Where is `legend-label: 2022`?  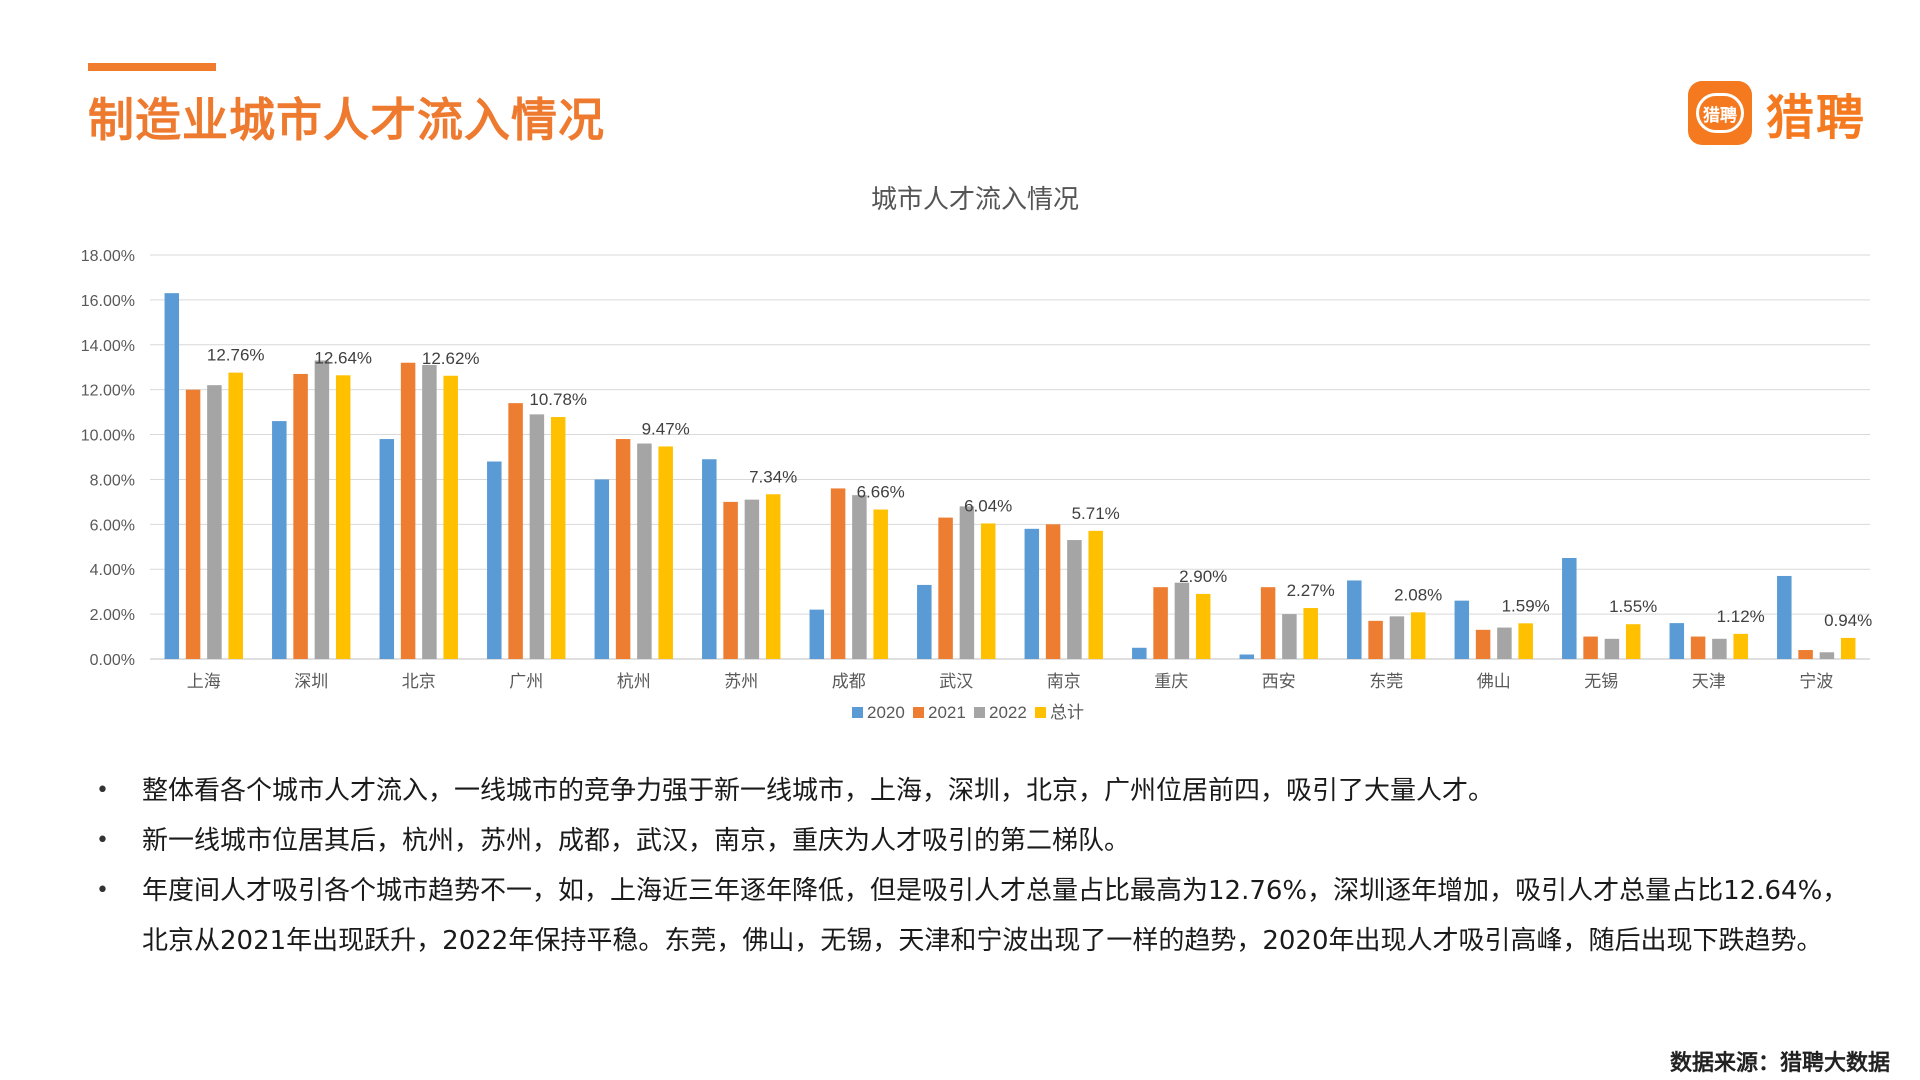
legend-label: 2022 is located at coordinates (1008, 712).